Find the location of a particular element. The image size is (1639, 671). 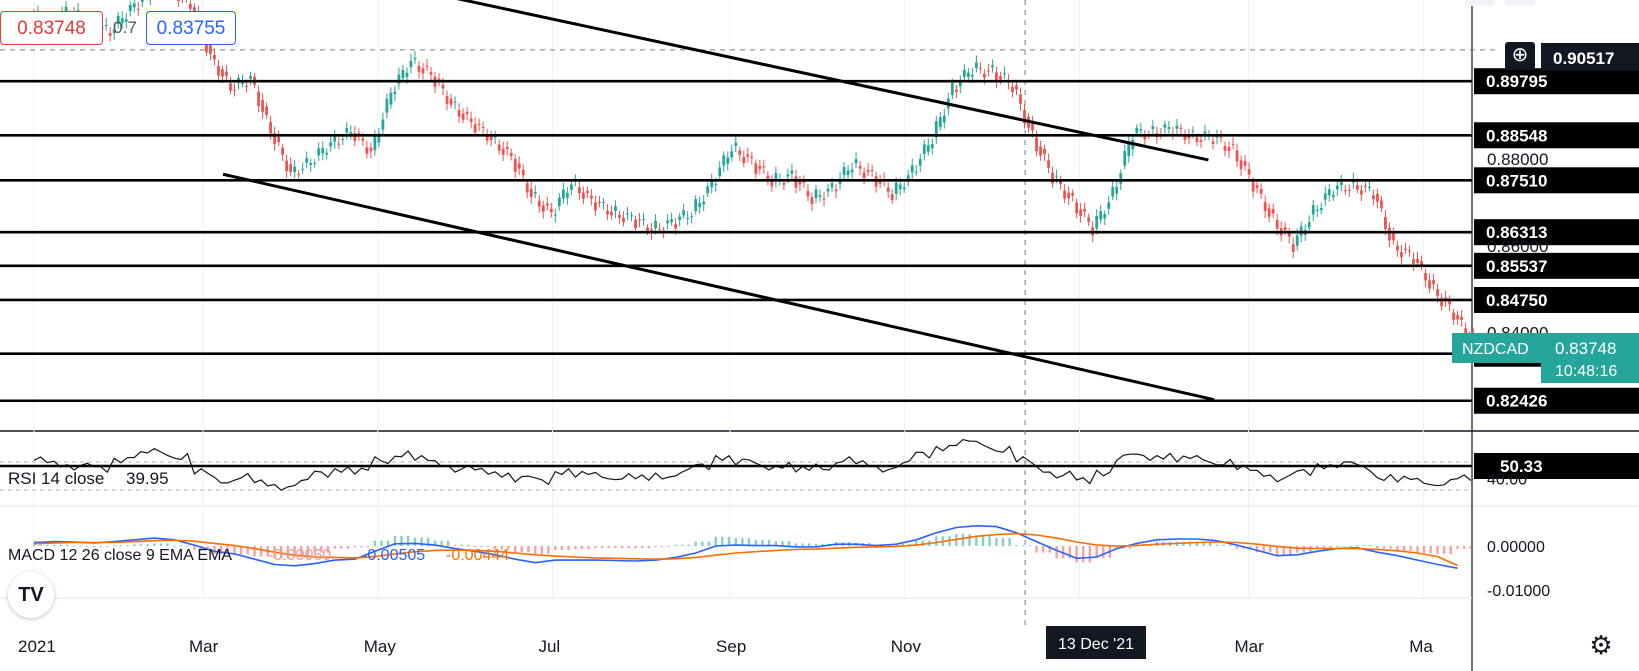

tradingview-logo-icon: TV is located at coordinates (31, 595).